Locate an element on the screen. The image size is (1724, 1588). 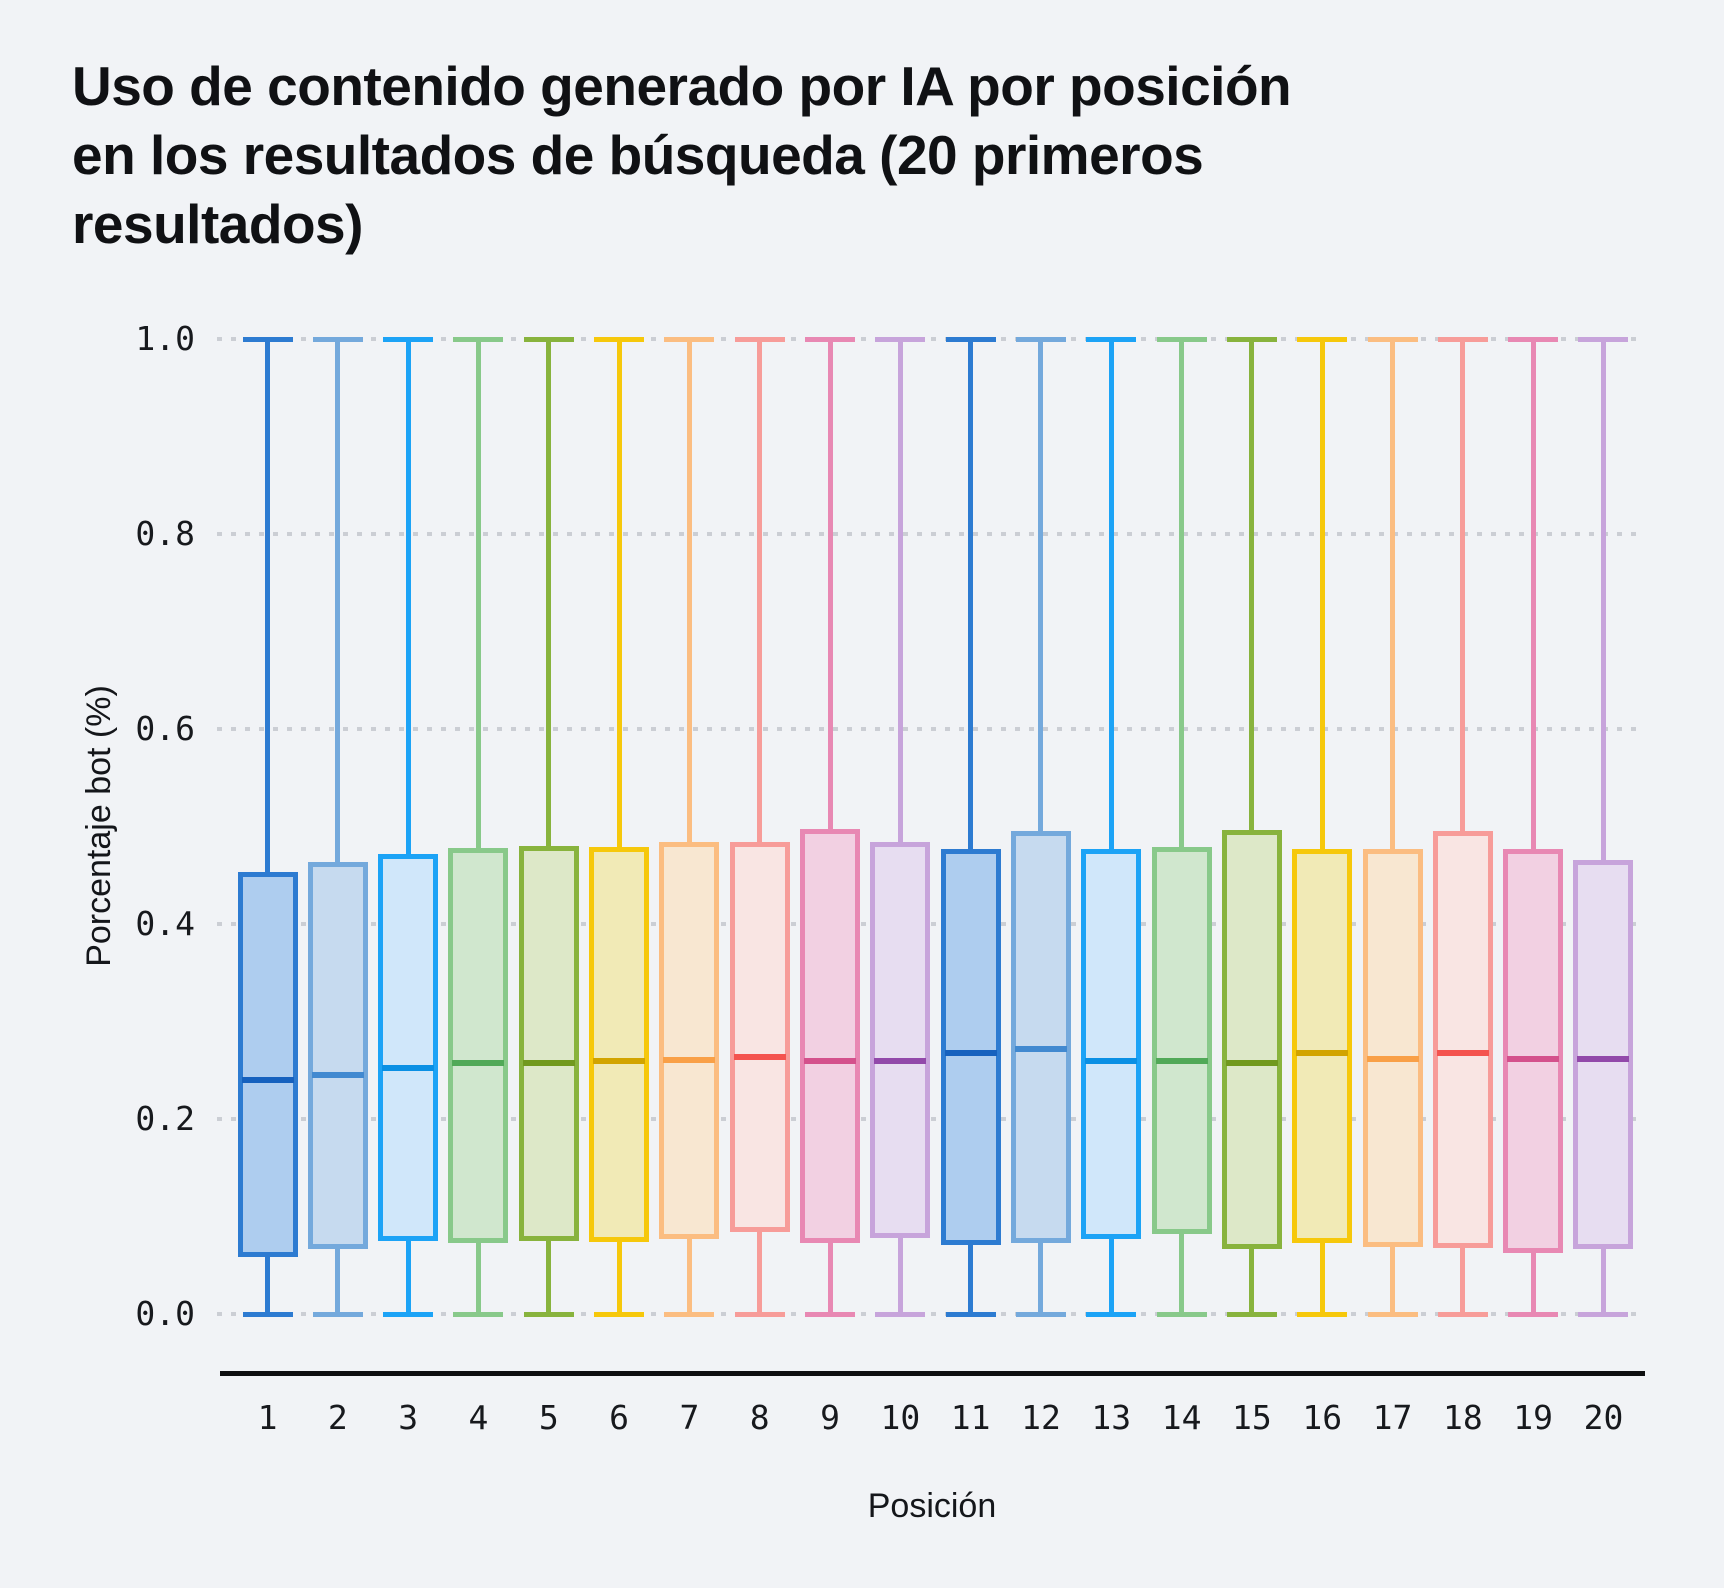
x-tick-label-9: 9 is located at coordinates (830, 1417).